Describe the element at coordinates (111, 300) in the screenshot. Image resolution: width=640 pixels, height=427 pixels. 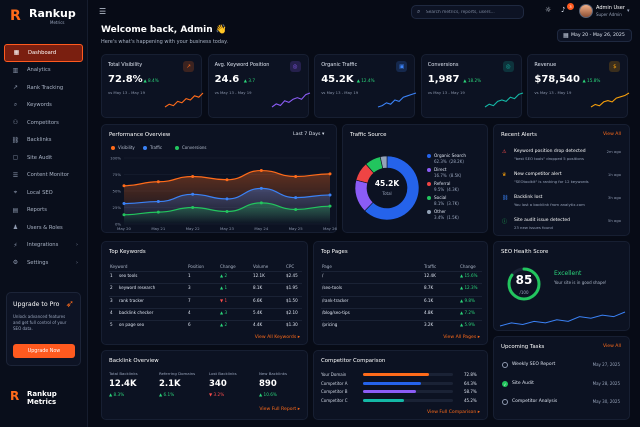
I see `row-number: 3` at that location.